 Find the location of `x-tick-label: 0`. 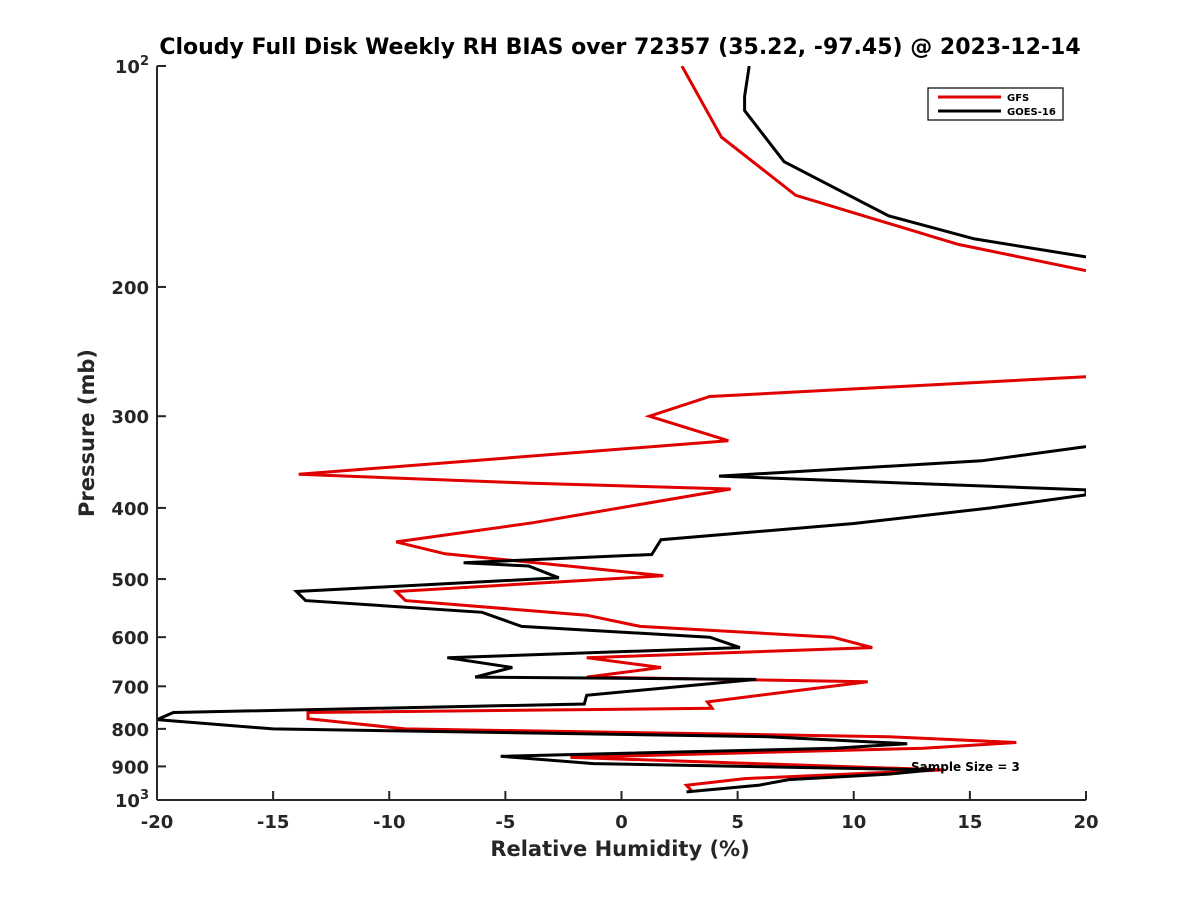

x-tick-label: 0 is located at coordinates (621, 822).